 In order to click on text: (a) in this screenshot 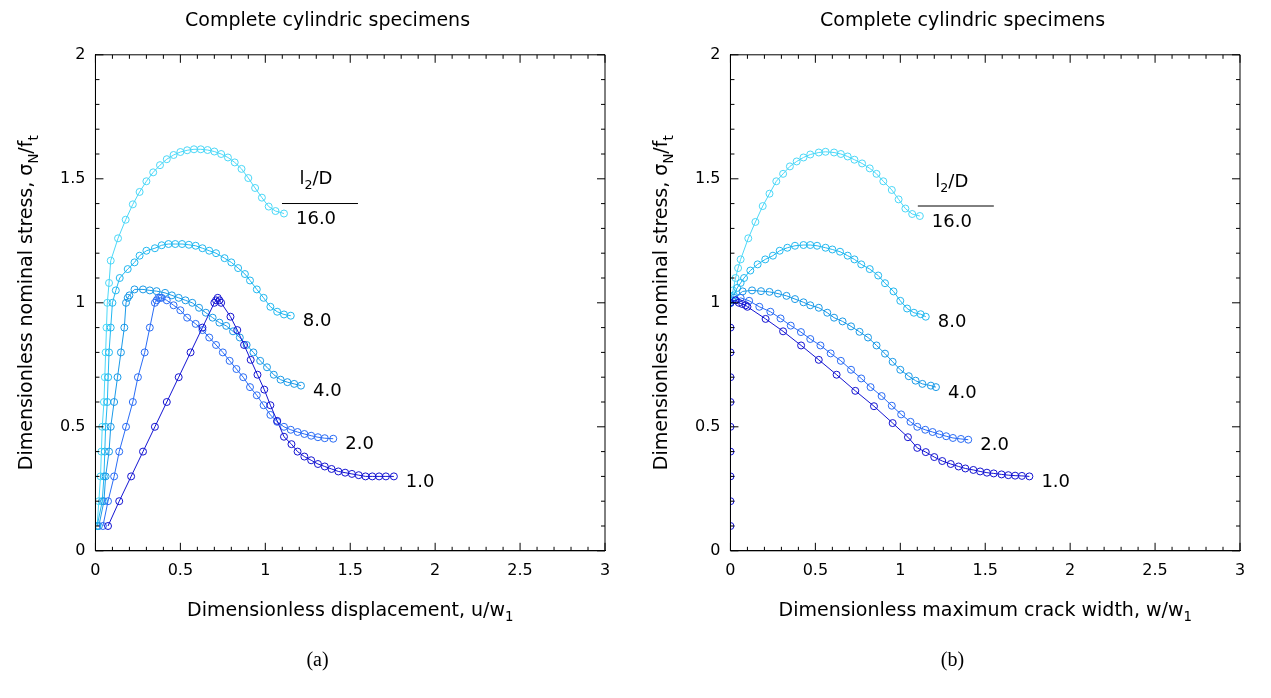, I will do `click(317, 659)`.